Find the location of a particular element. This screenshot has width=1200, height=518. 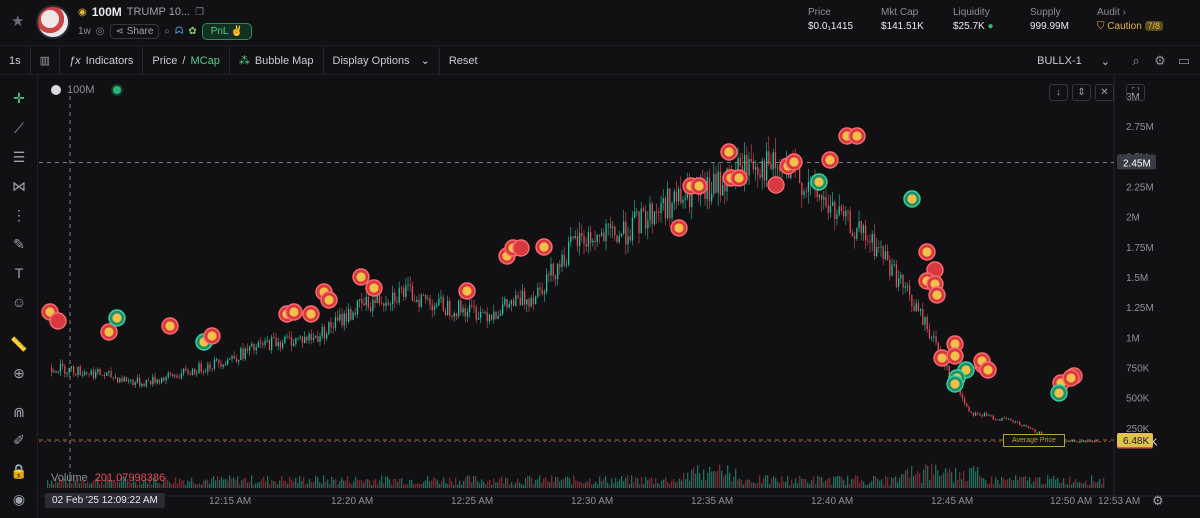

display-options-dropdown: Display Options ⌄ is located at coordinates (382, 60).